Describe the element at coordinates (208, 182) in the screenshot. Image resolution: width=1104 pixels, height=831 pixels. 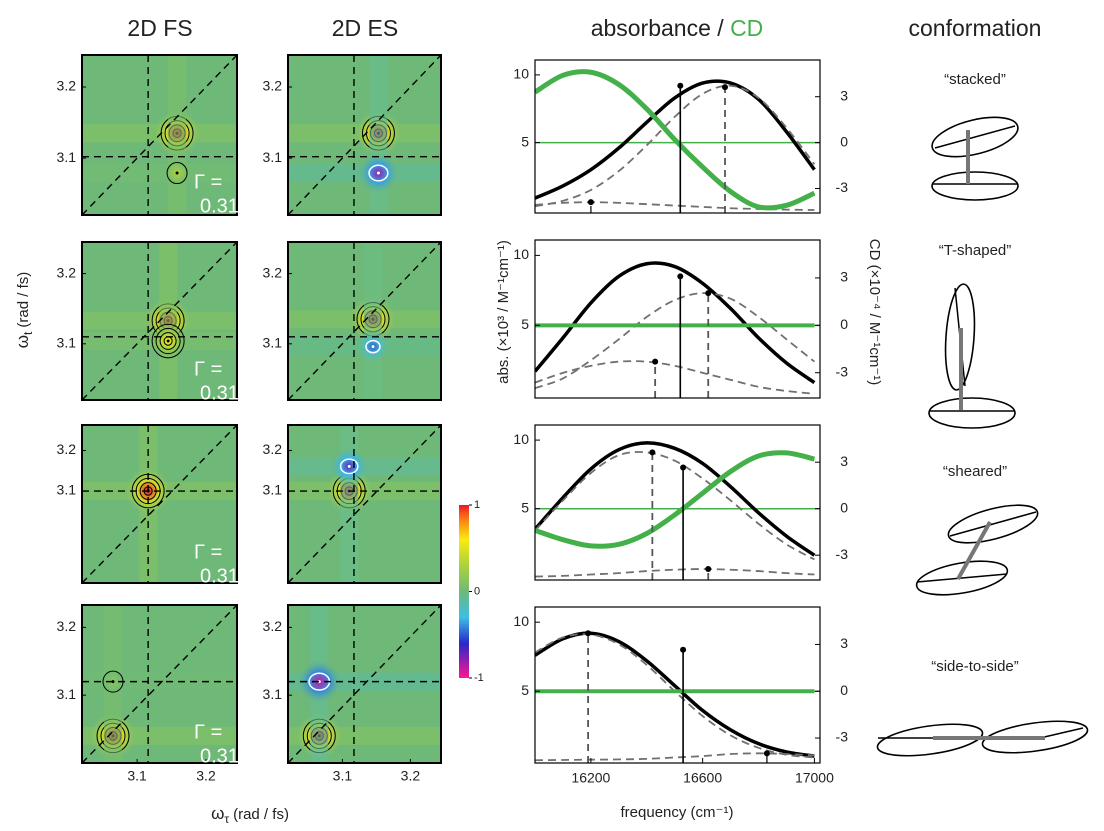
I see `gamma-label: Γ =` at that location.